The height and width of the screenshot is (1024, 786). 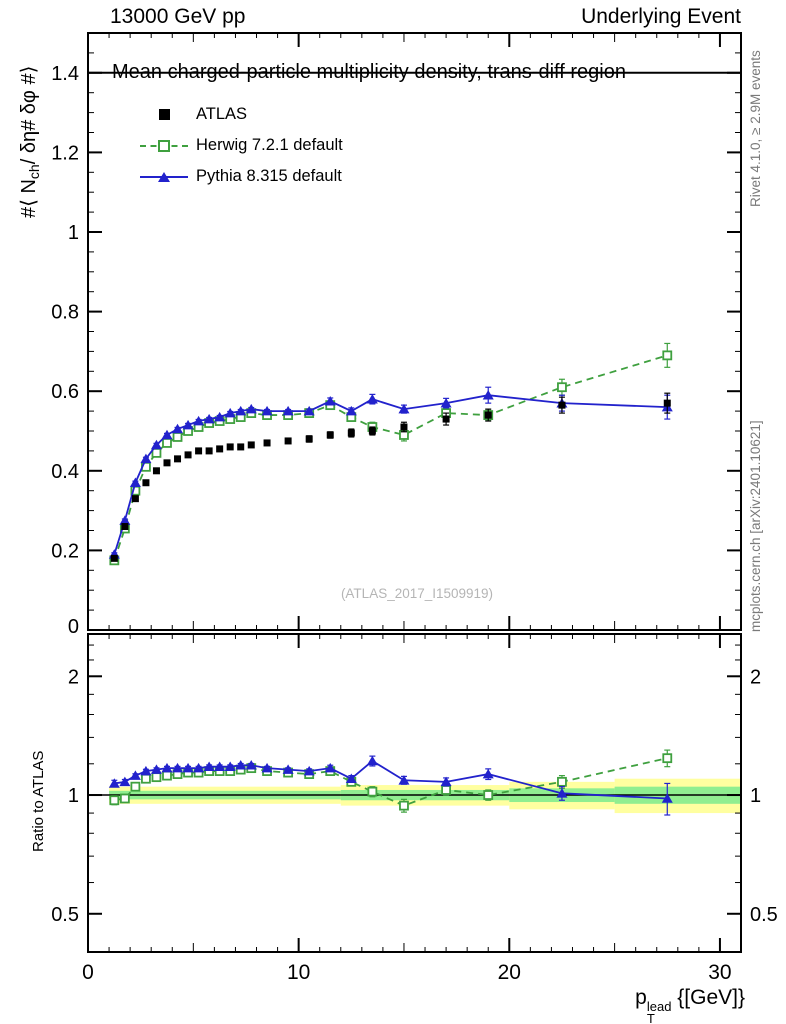 I want to click on x-label-unit: {[GeV]}, so click(x=708, y=997).